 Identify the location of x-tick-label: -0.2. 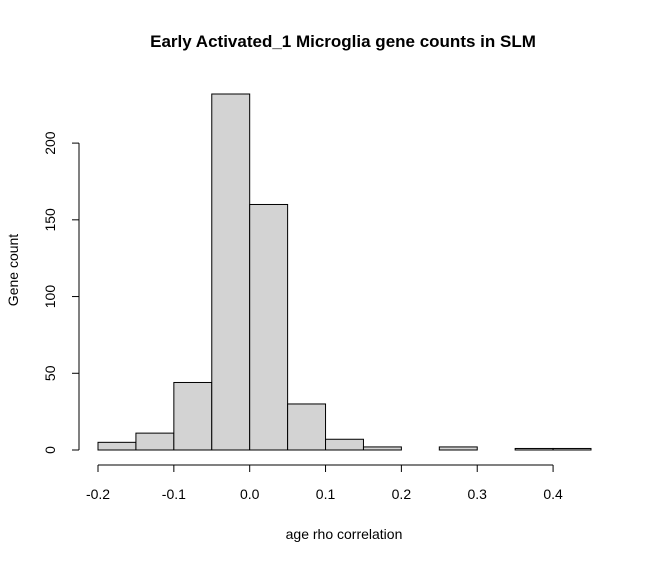
(98, 494).